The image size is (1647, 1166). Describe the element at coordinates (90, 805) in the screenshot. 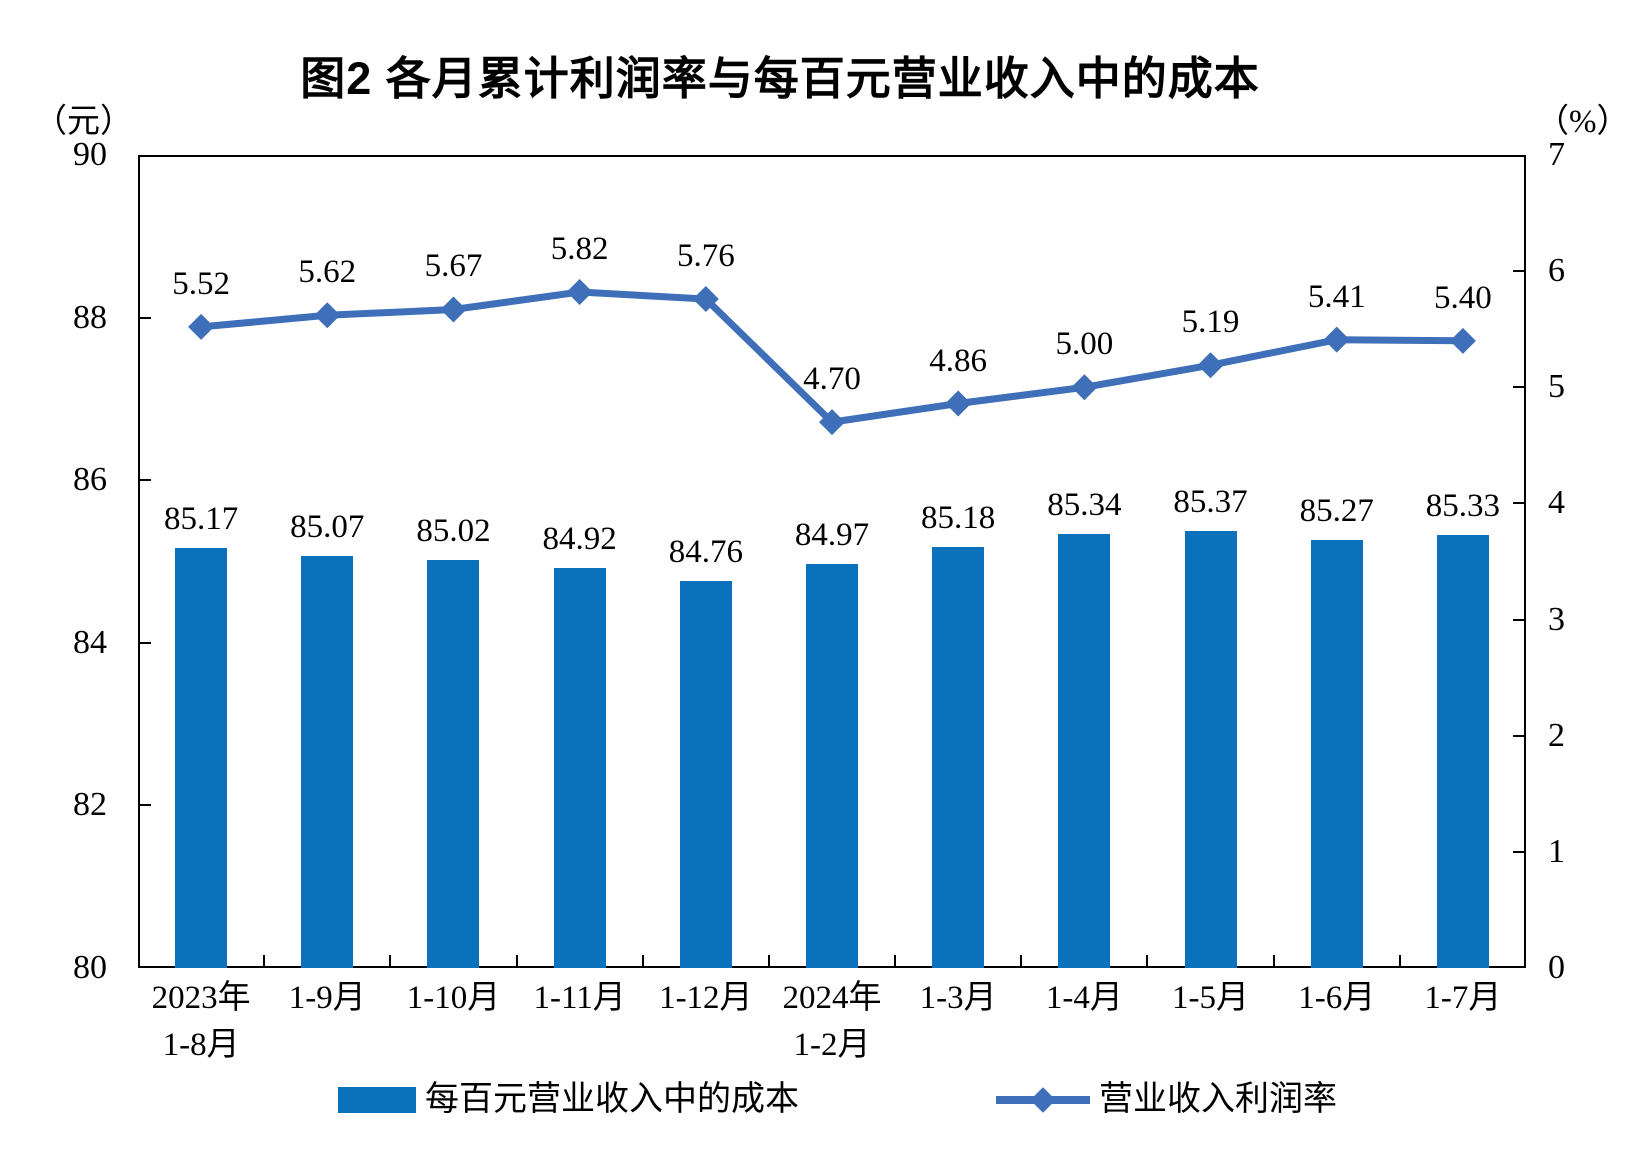

I see `left-axis-tick-label: 82` at that location.